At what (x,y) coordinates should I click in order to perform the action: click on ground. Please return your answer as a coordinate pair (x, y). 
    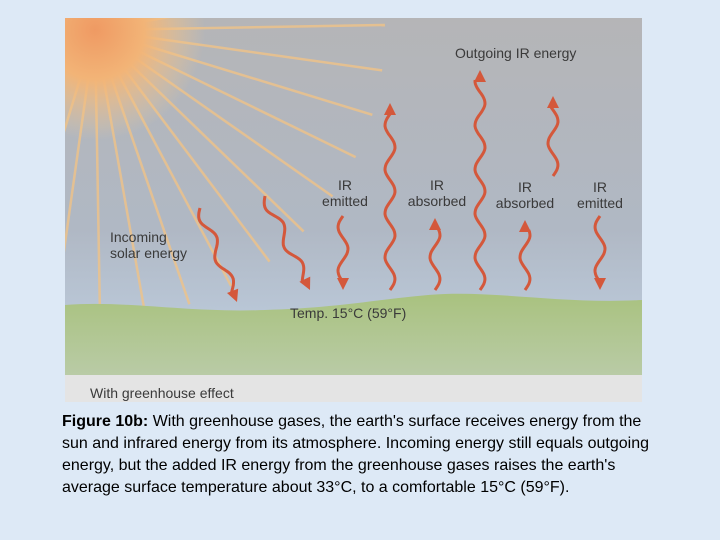
    Looking at the image, I should click on (353, 334).